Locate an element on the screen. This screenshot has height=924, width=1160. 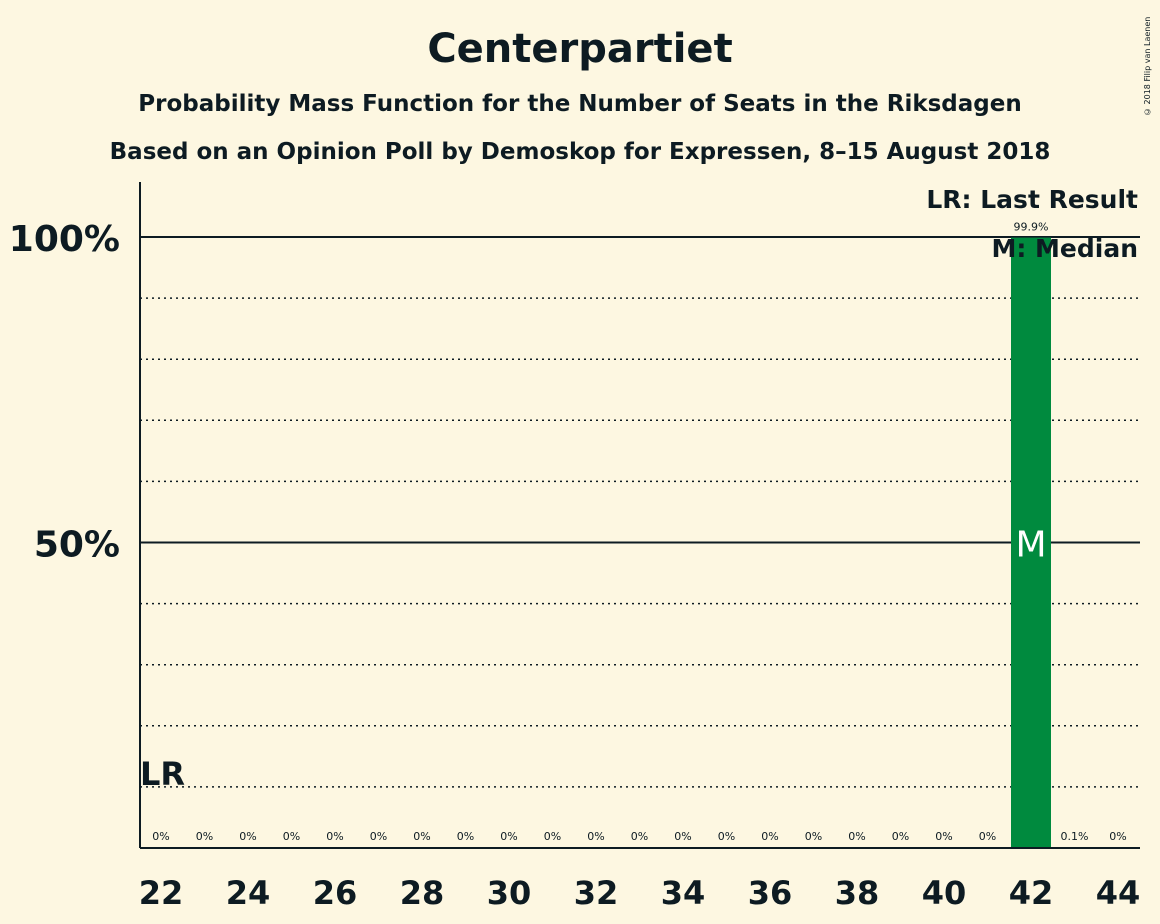
bar-value-label: 99.9% is located at coordinates (1031, 227).